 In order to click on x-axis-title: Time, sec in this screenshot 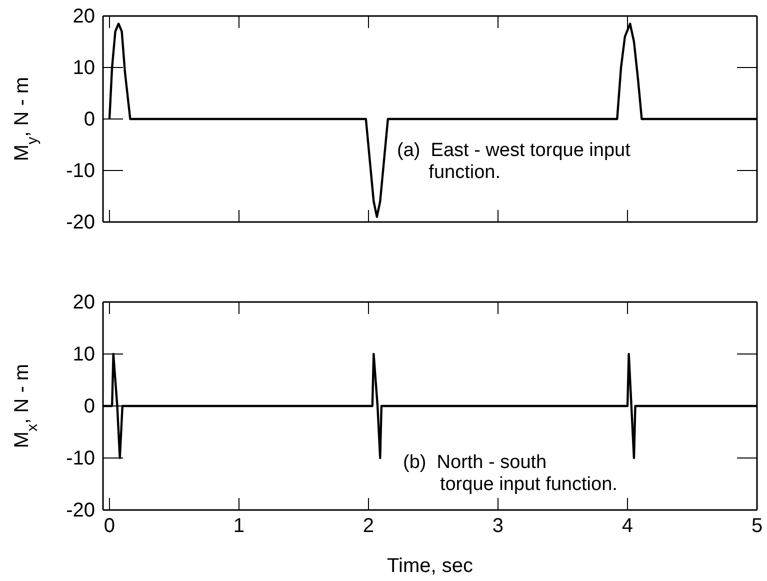, I will do `click(430, 566)`.